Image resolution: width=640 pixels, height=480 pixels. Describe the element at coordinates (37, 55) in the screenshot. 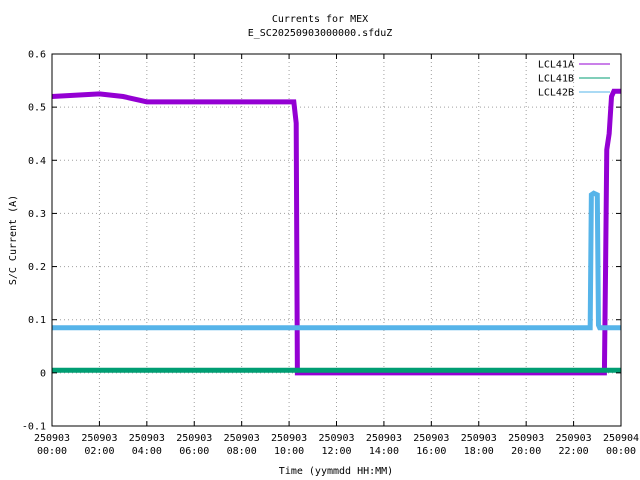

I see `y-tick-label: 0.6` at that location.